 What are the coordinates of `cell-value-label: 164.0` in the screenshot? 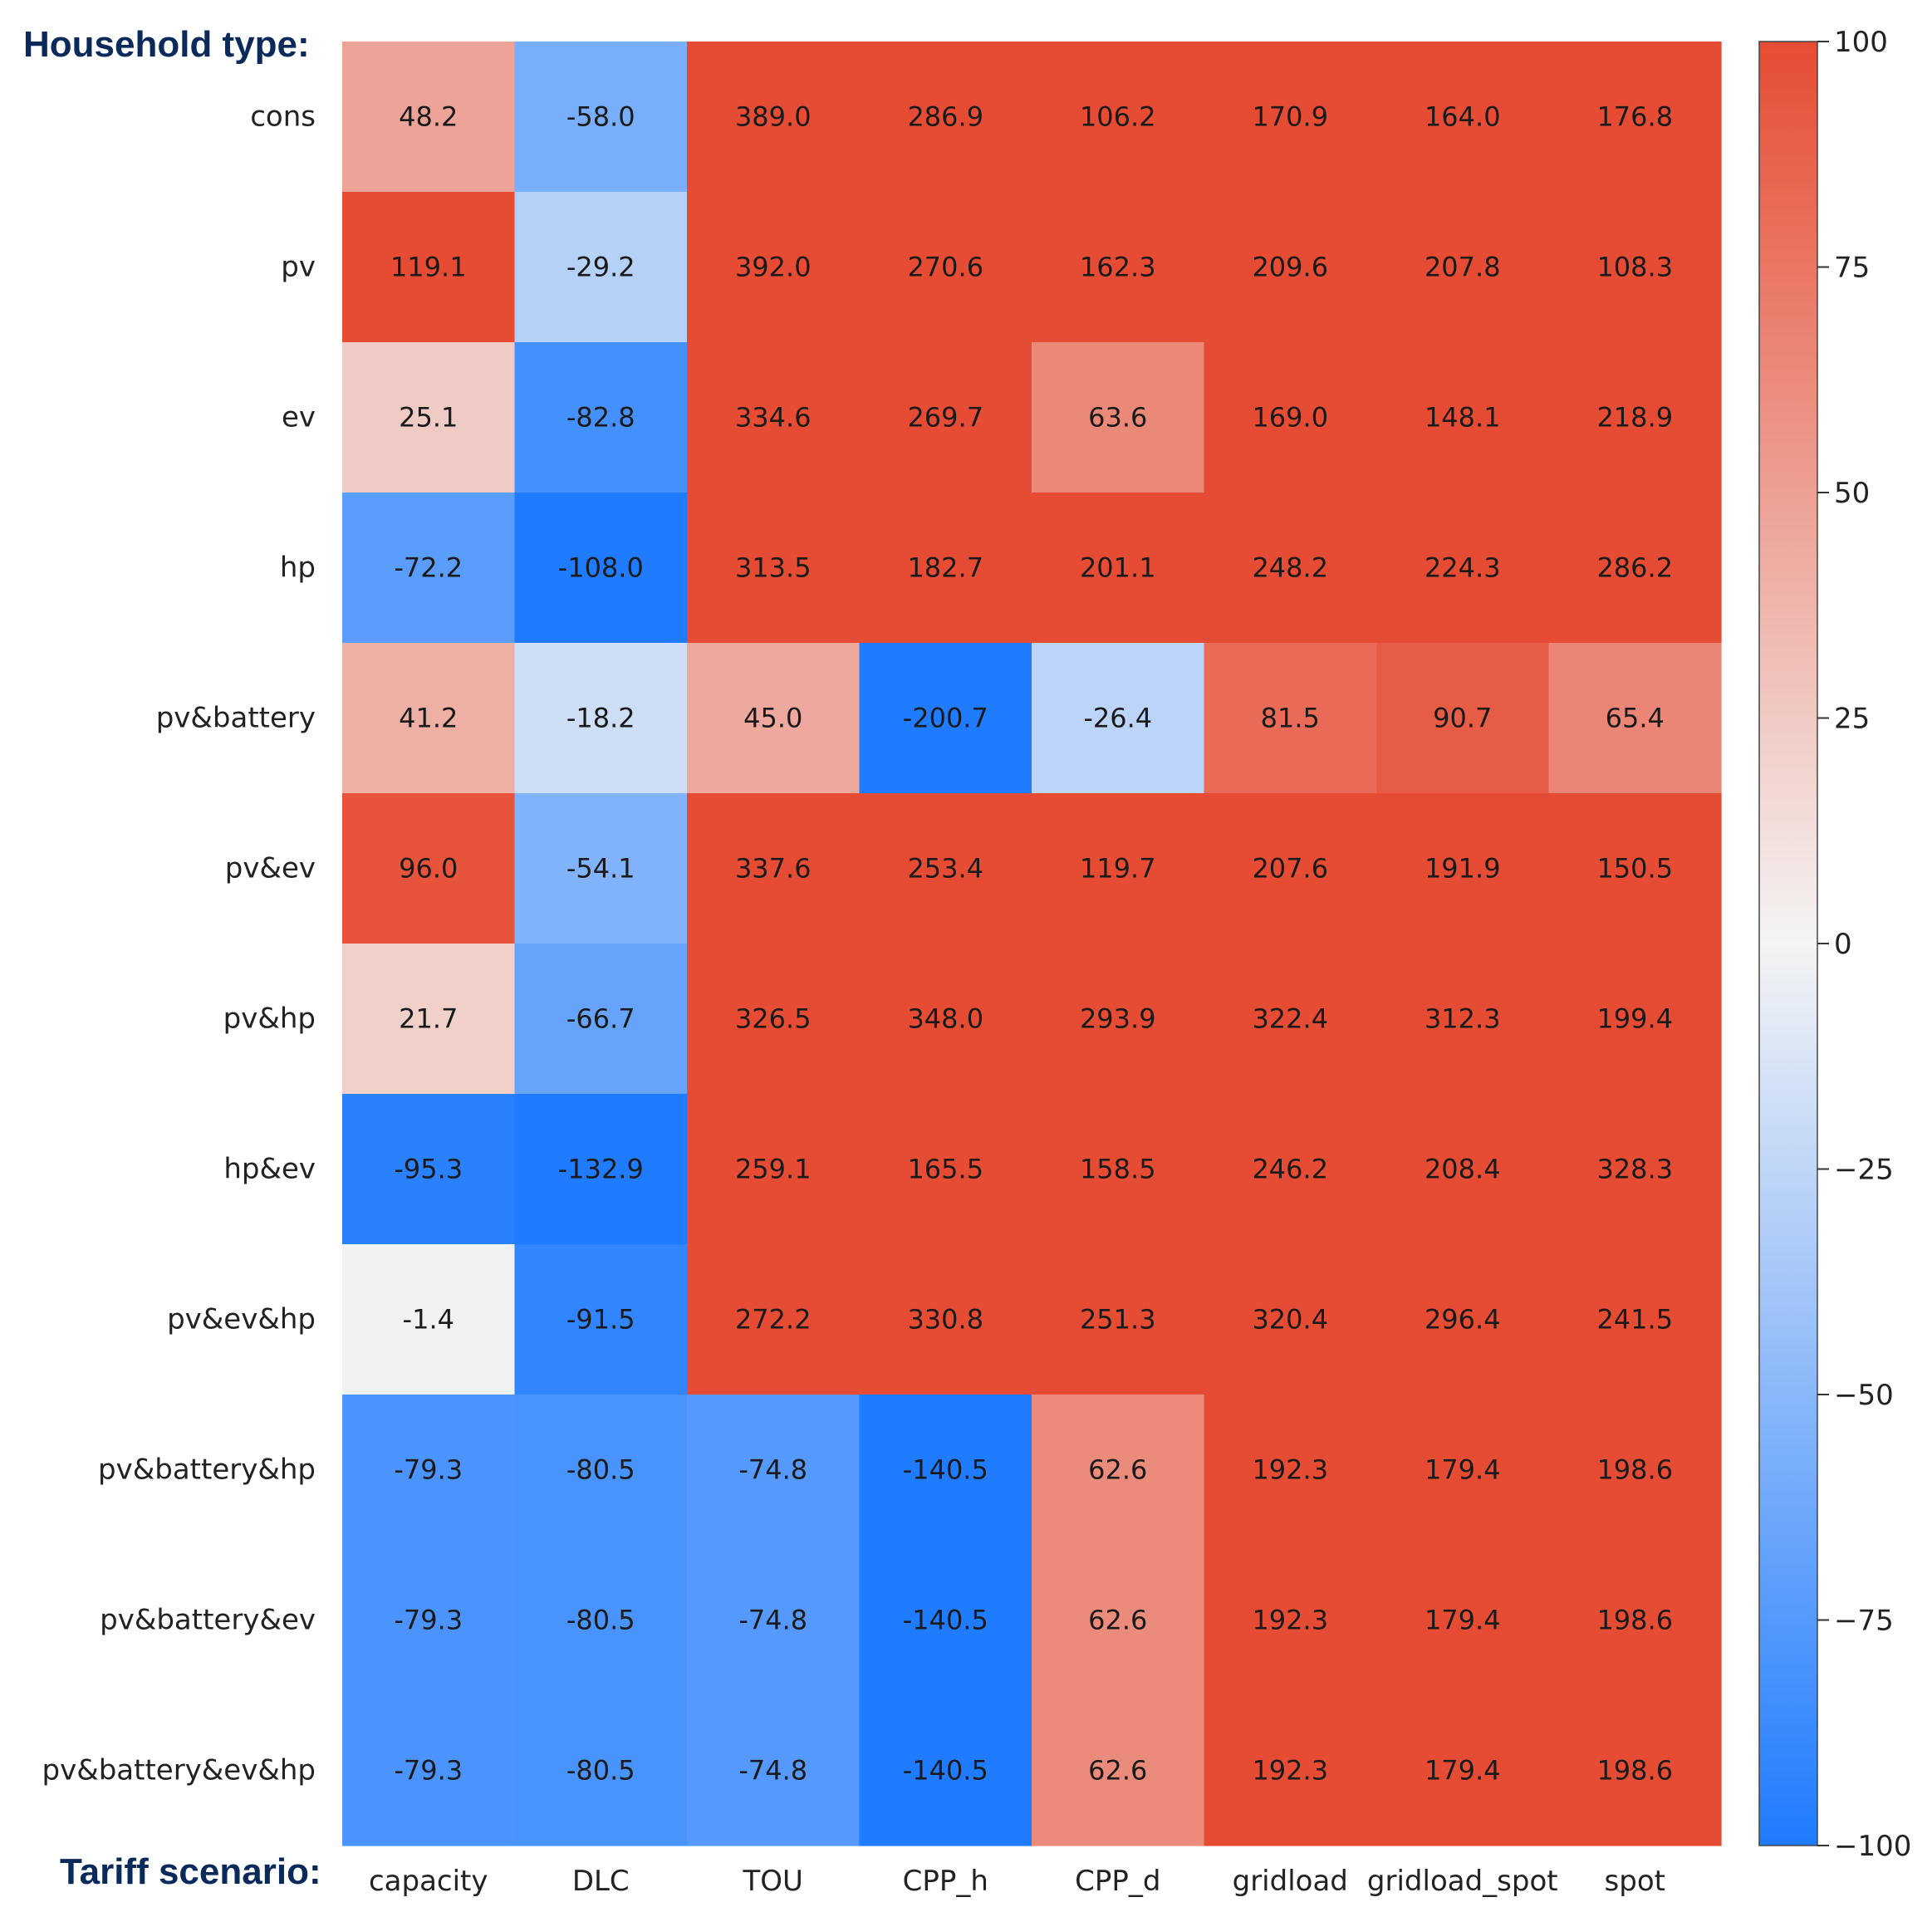 It's located at (1462, 117).